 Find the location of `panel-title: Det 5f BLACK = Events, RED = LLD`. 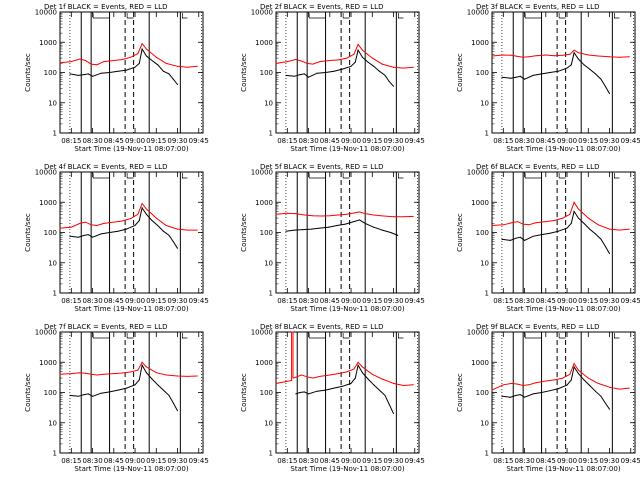

panel-title: Det 5f BLACK = Events, RED = LLD is located at coordinates (321, 167).